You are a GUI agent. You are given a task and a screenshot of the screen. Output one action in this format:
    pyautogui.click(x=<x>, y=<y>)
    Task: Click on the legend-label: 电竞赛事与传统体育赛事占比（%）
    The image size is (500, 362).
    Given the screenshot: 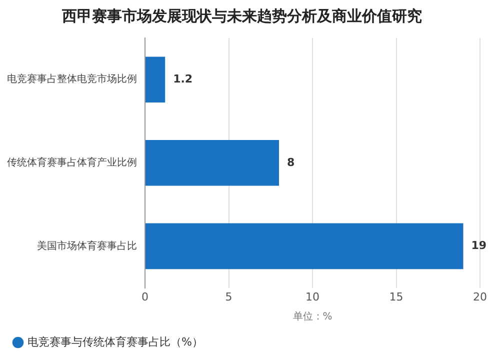 What is the action you would take?
    pyautogui.click(x=115, y=341)
    